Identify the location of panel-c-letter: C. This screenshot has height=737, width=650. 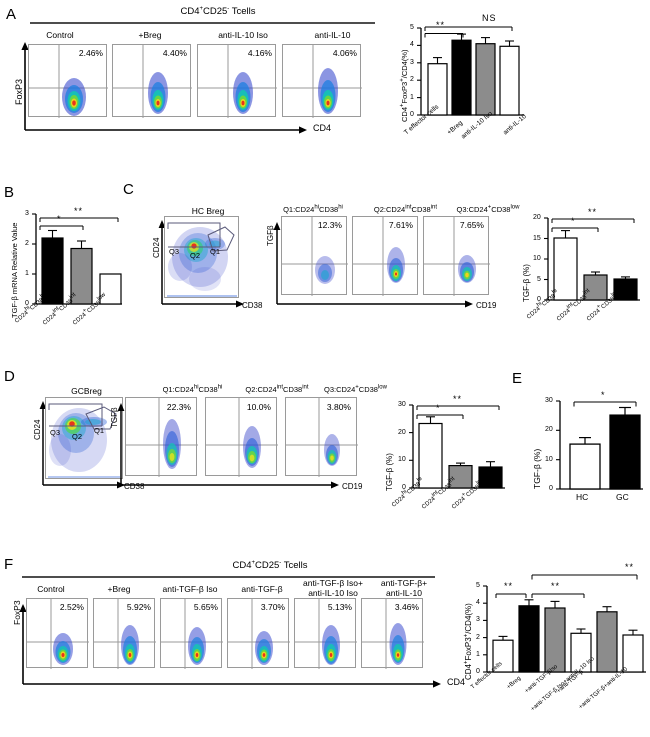
(128, 189).